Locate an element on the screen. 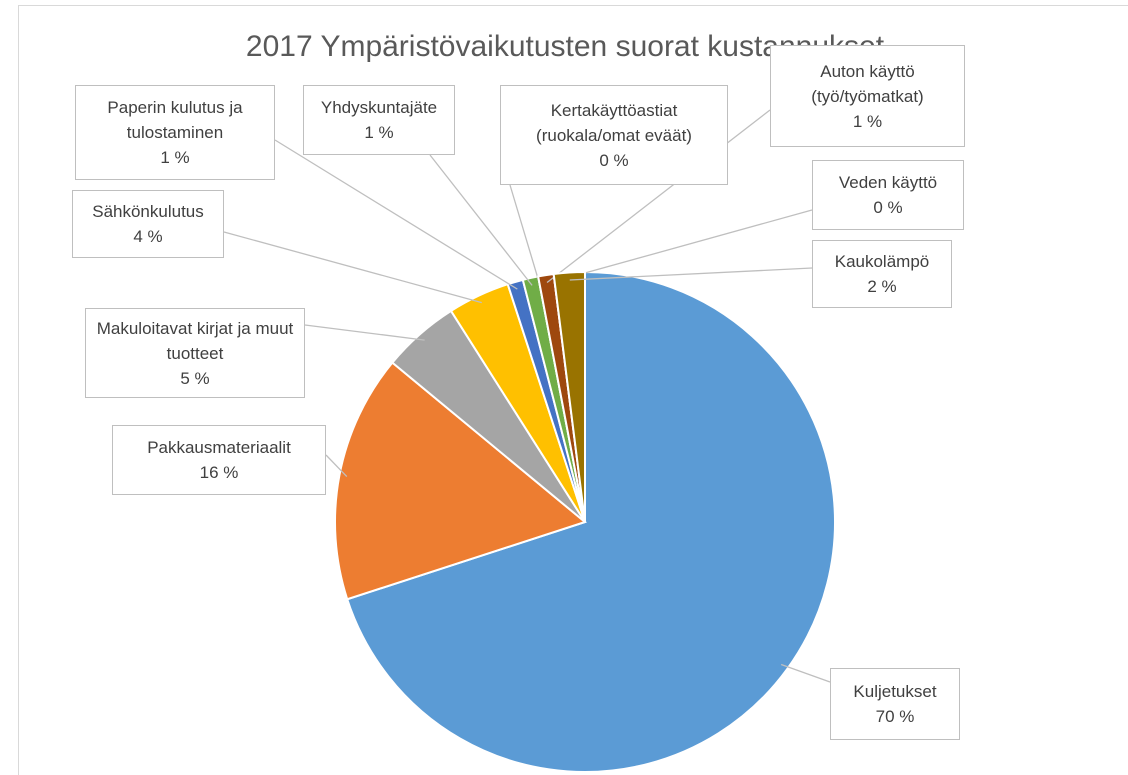 Image resolution: width=1128 pixels, height=775 pixels. label-category: Pakkausmateriaalit is located at coordinates (219, 447).